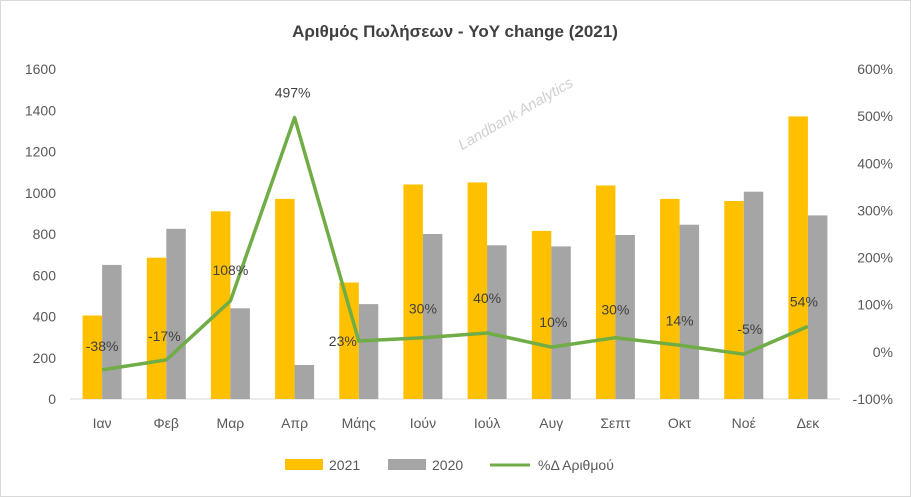 The image size is (911, 497). Describe the element at coordinates (875, 258) in the screenshot. I see `right-tick-label: 200%` at that location.